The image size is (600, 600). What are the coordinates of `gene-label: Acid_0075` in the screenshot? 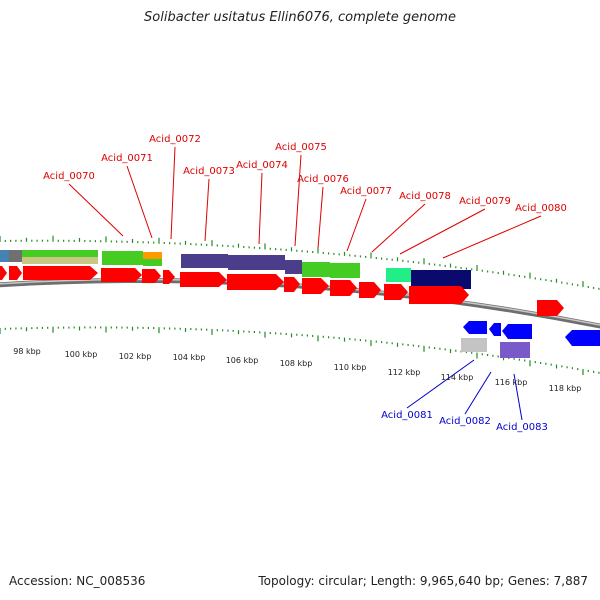 It's located at (301, 147).